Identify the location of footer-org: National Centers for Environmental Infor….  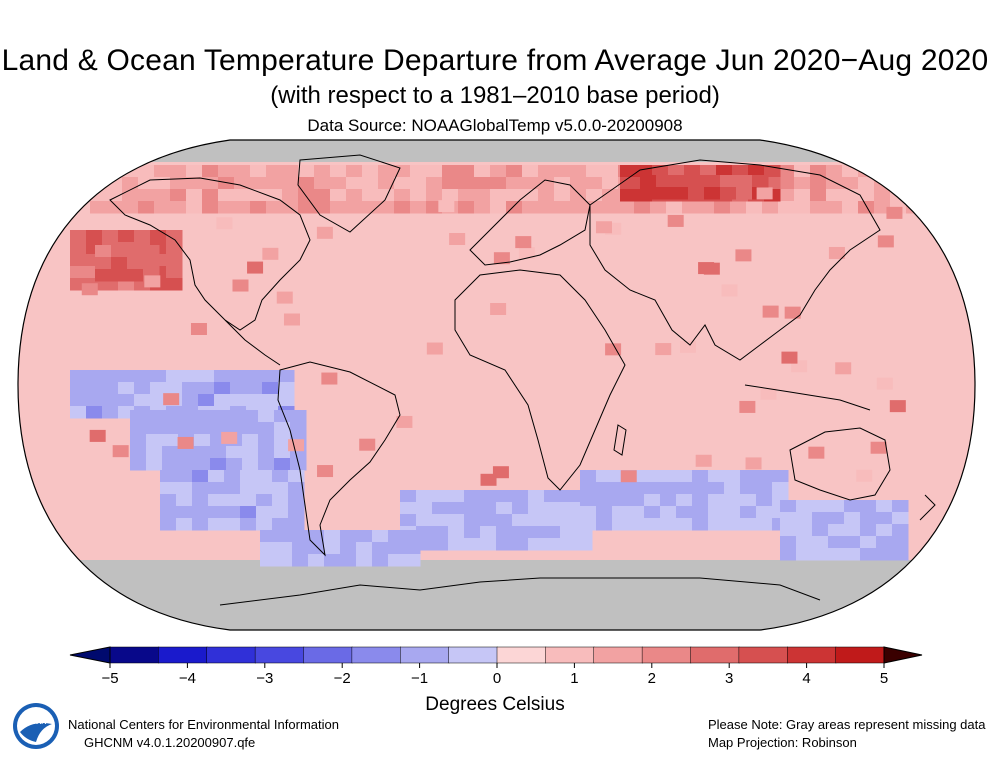
(203, 724).